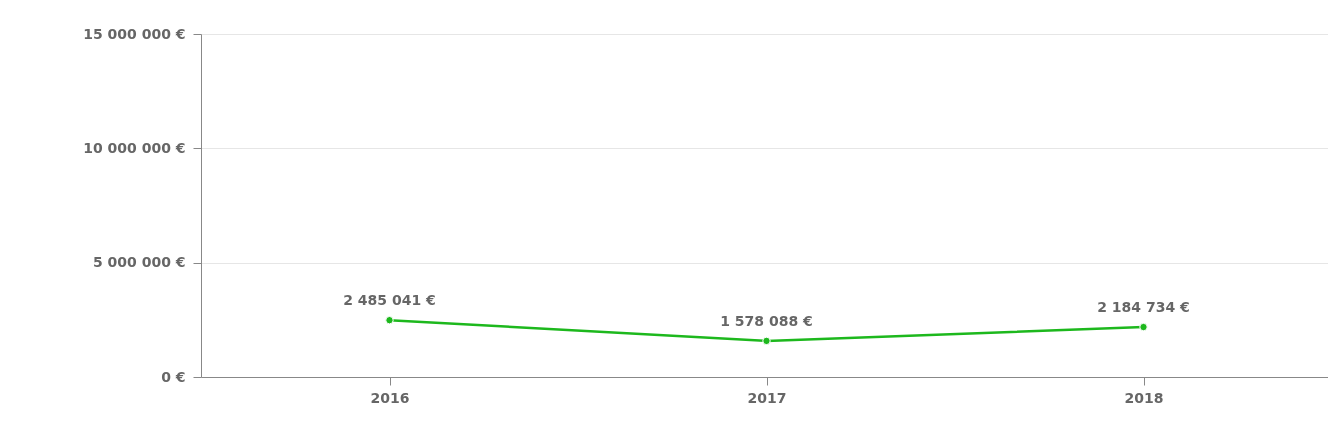 This screenshot has width=1328, height=423. What do you see at coordinates (1143, 307) in the screenshot?
I see `data-label: 2 184 734 €` at bounding box center [1143, 307].